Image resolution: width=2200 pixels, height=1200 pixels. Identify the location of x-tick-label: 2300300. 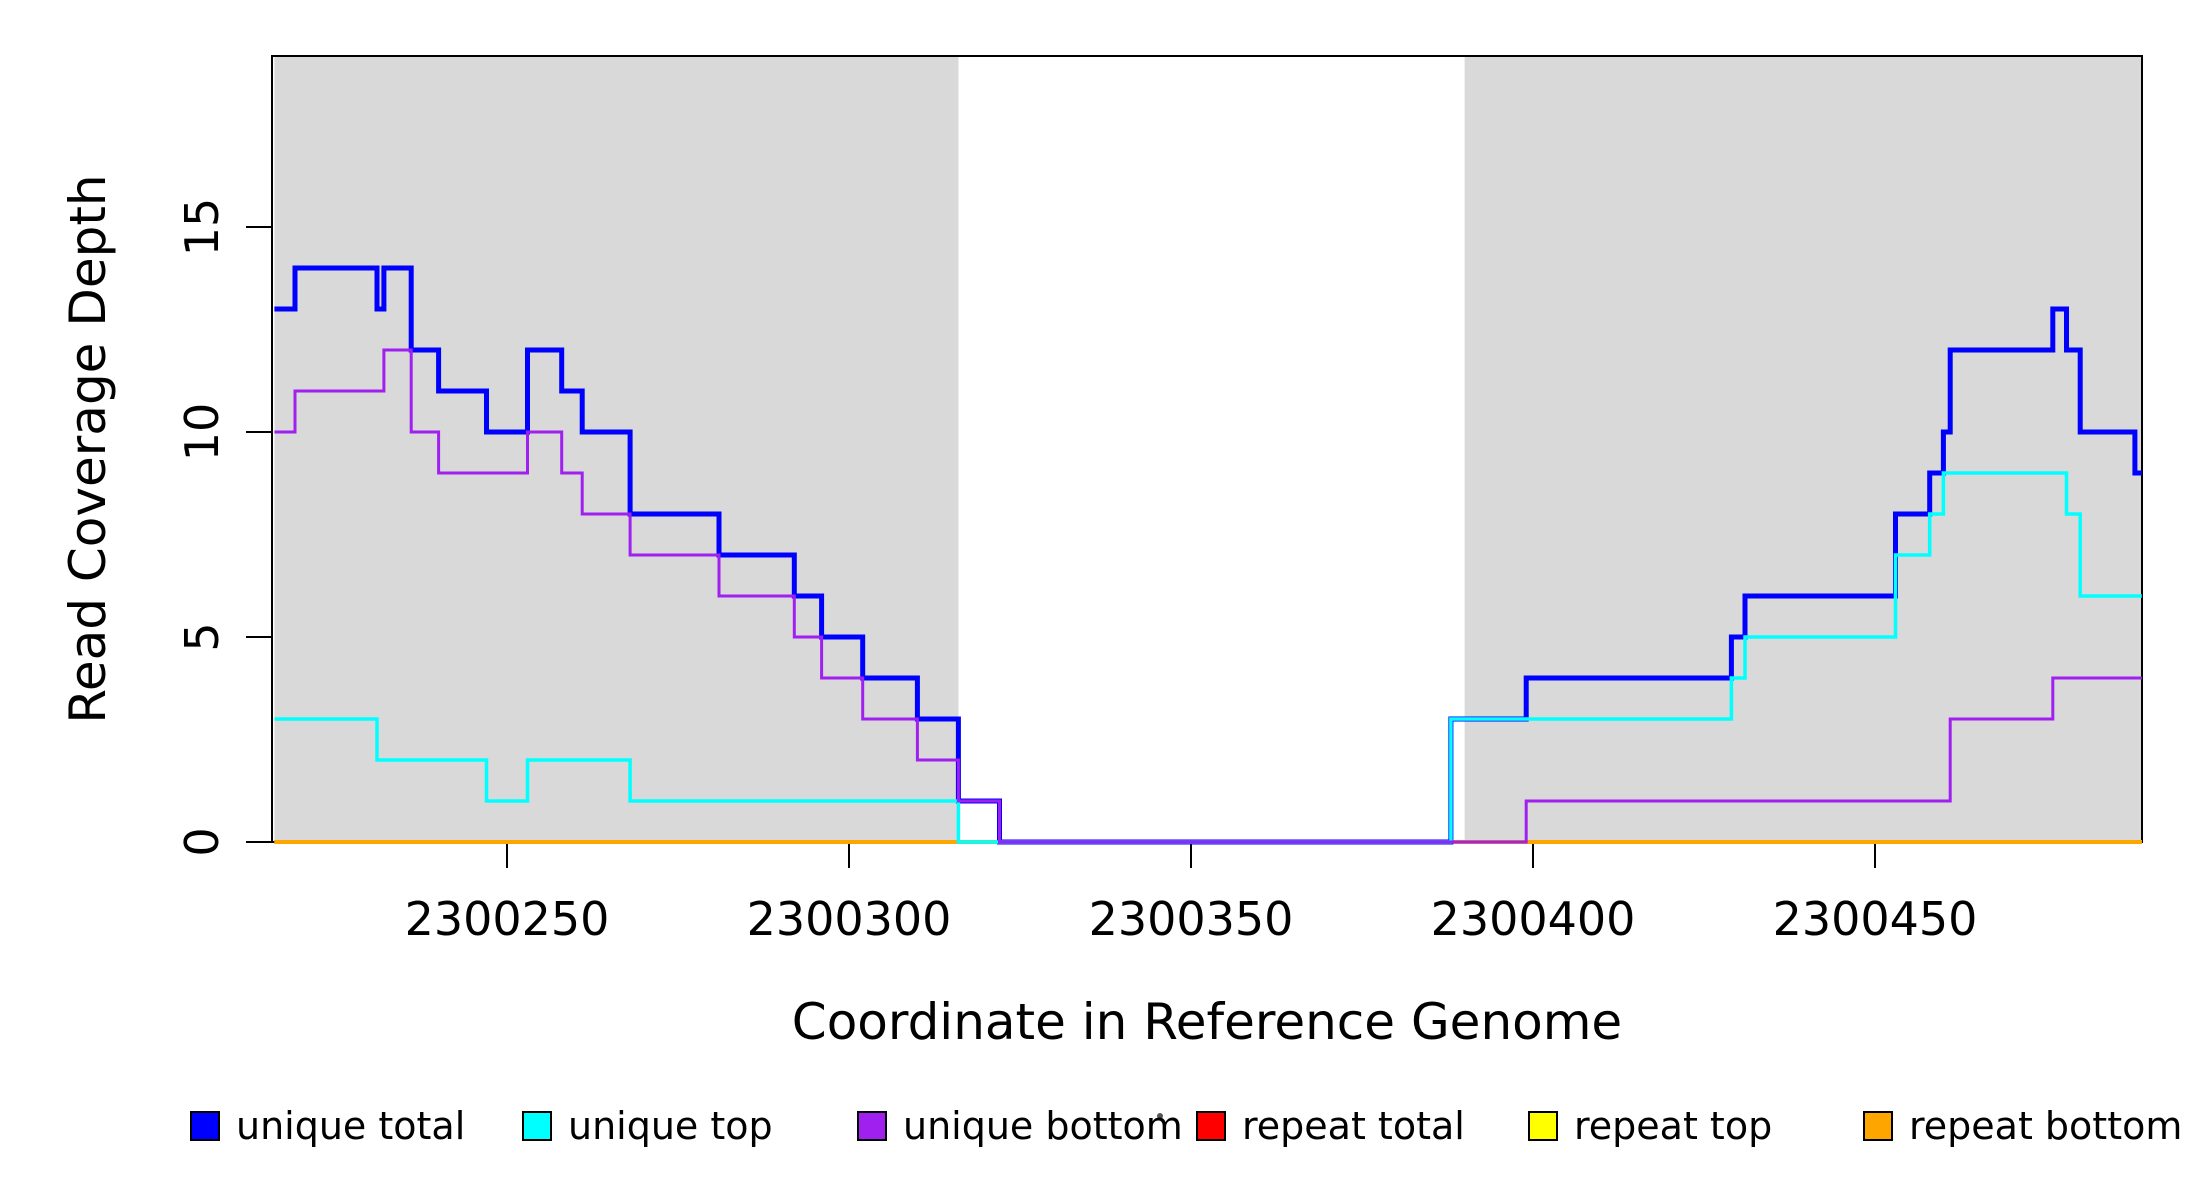
(849, 919).